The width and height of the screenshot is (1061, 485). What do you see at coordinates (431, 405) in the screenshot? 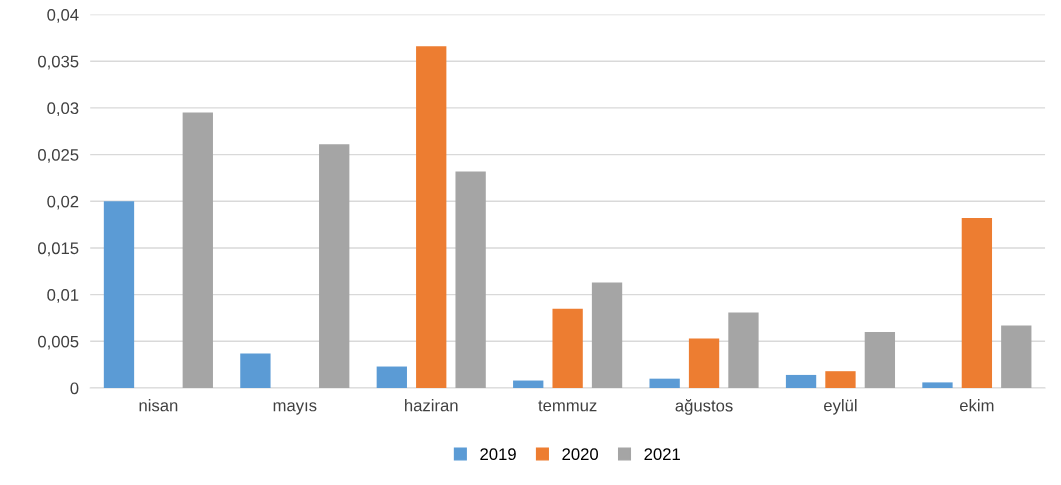
I see `x-tick-label: haziran` at bounding box center [431, 405].